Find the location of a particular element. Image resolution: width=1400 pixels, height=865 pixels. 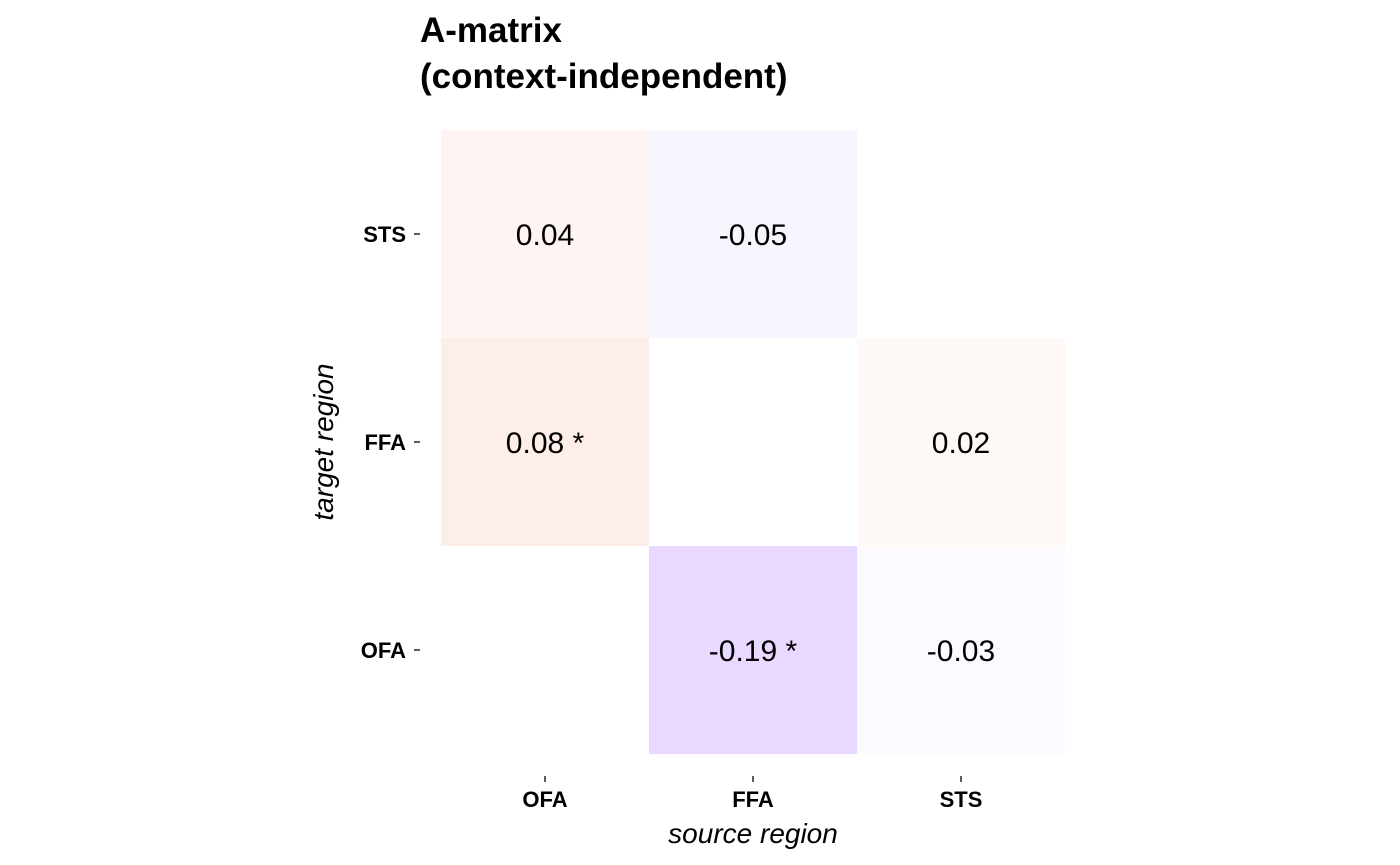

heatmap-cell-ofa-to-sts is located at coordinates (545, 234).